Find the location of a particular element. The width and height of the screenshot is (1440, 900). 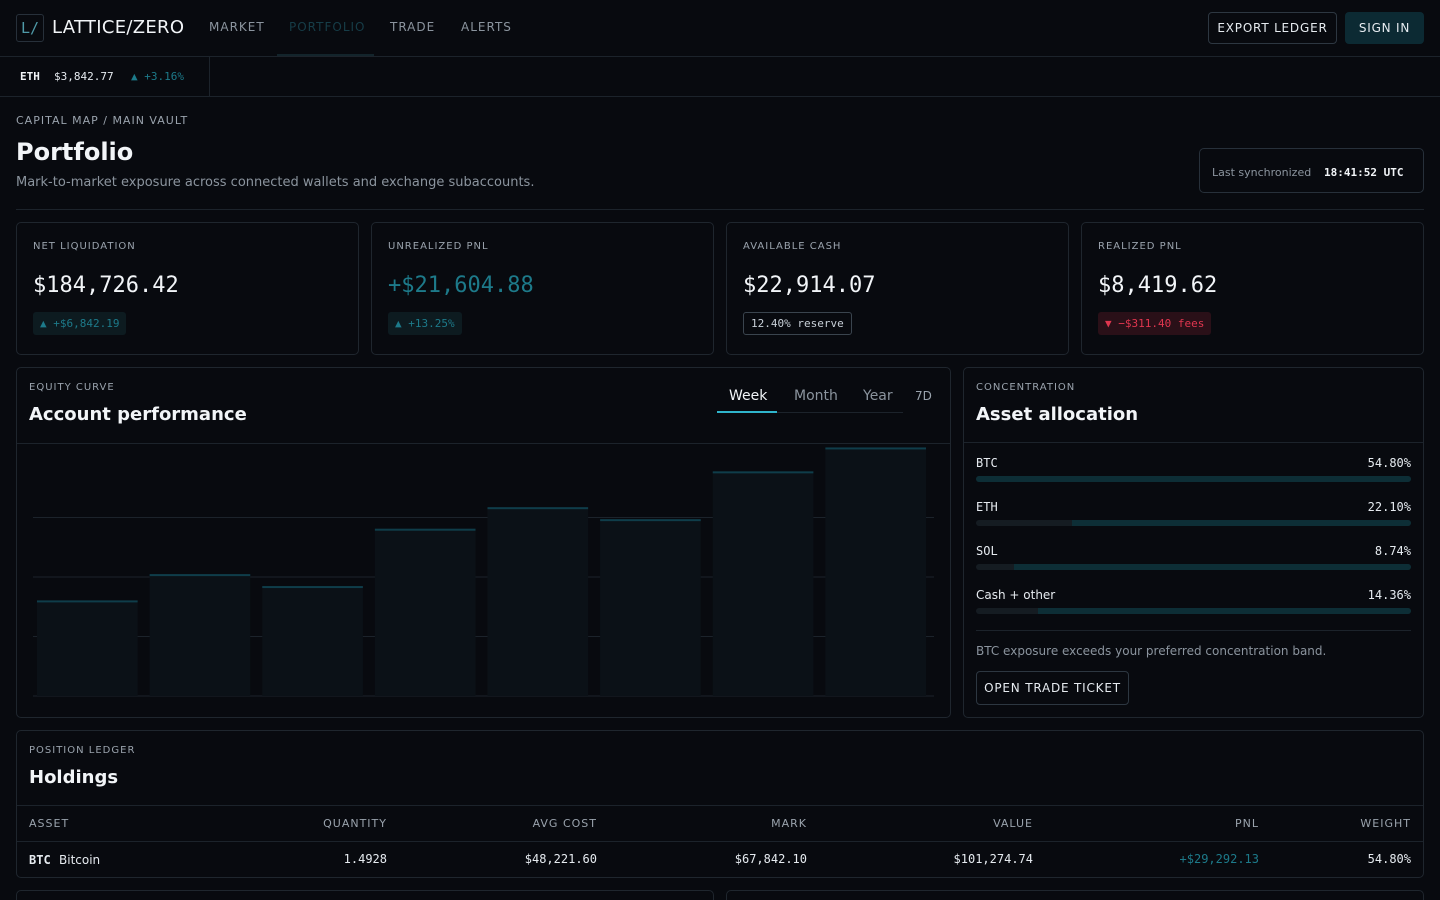

tab-year: Year is located at coordinates (878, 396).